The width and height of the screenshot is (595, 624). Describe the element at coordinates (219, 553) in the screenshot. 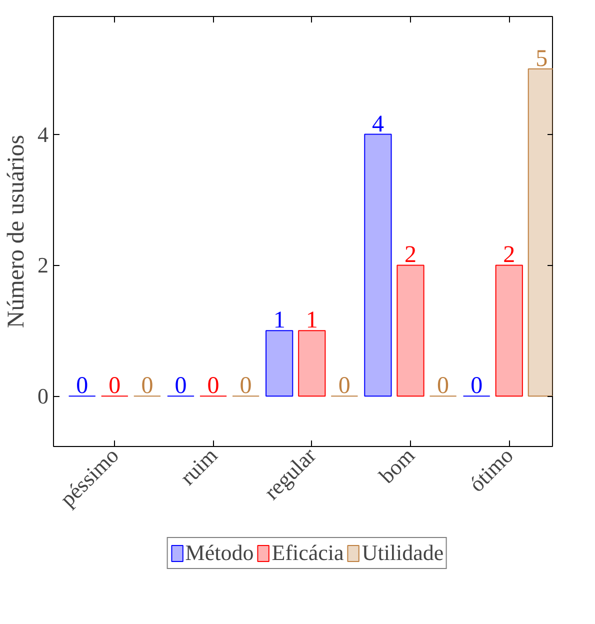

I see `legend-label: Método` at that location.